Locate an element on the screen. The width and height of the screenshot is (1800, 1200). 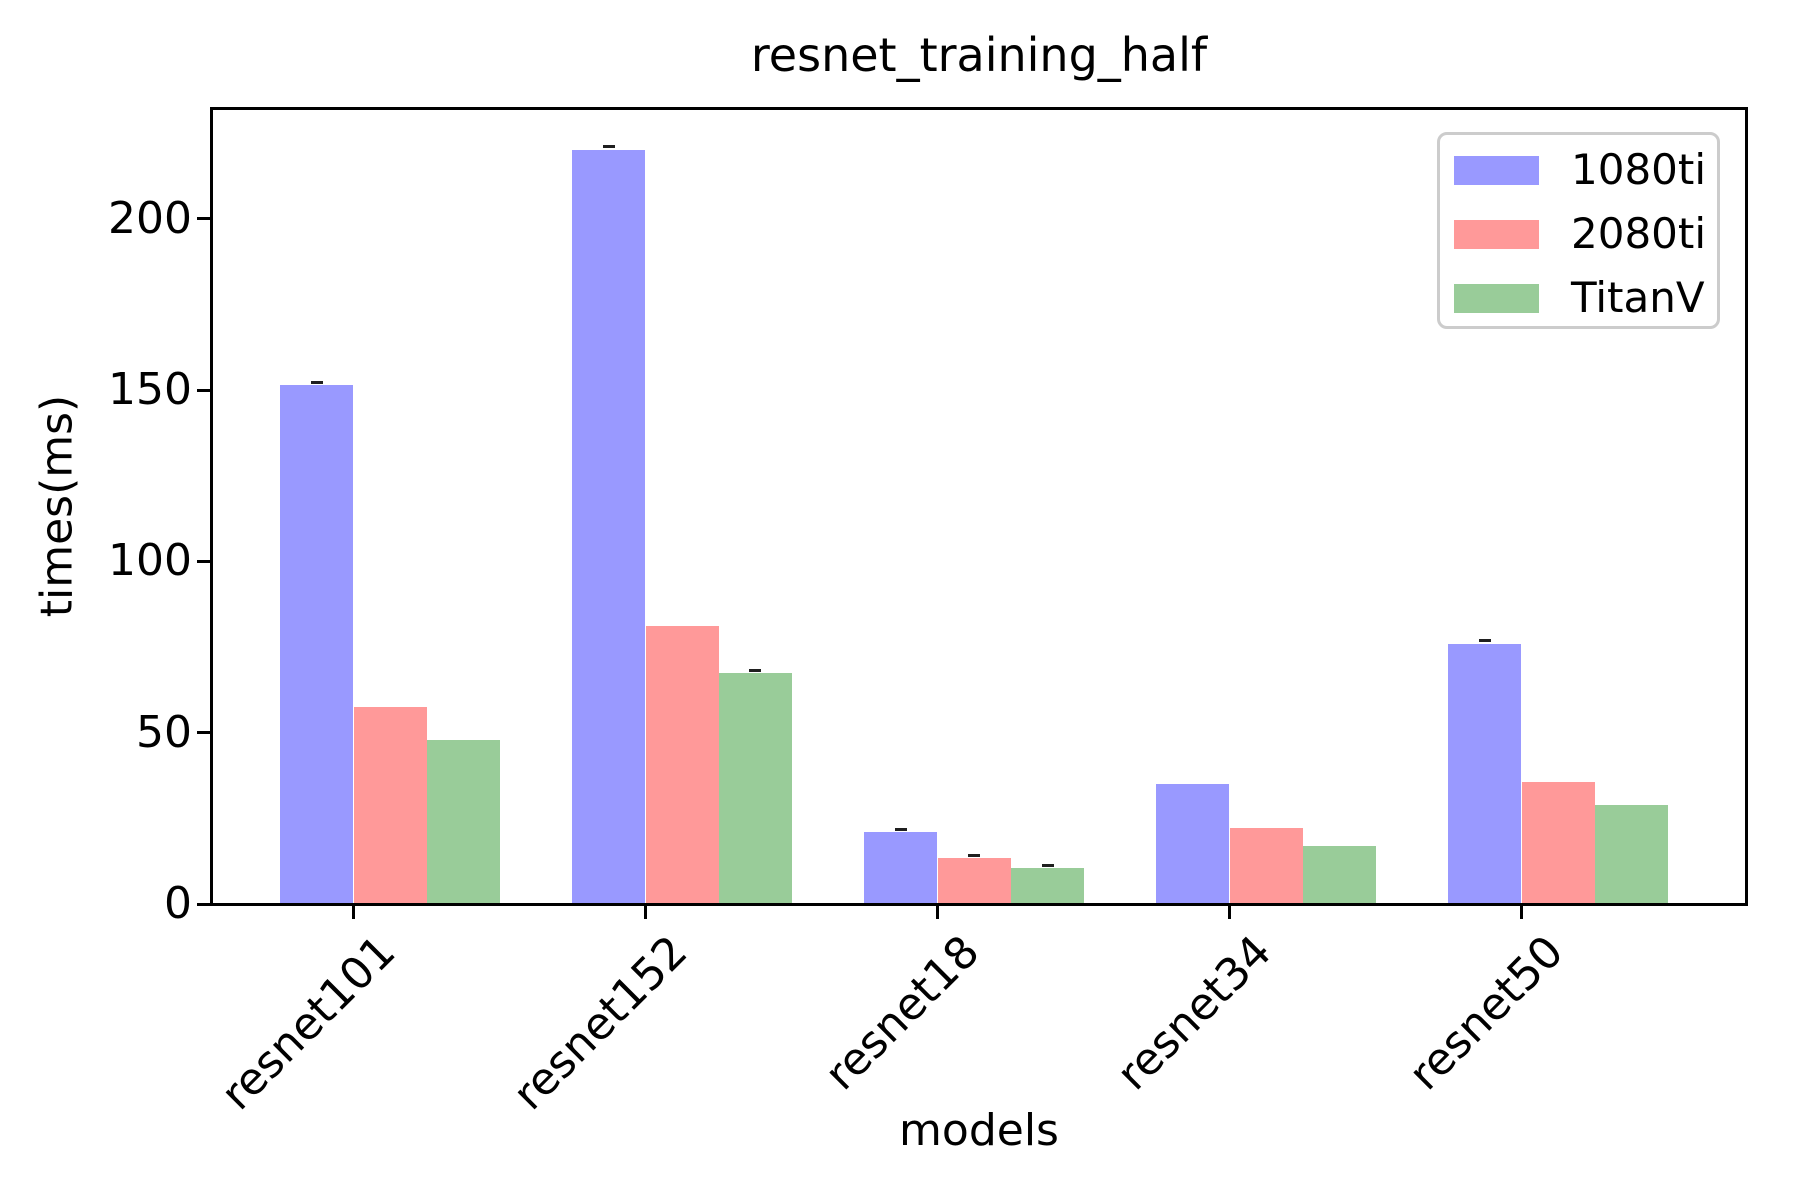
x-tick-mark-resnet152 is located at coordinates (645, 912).